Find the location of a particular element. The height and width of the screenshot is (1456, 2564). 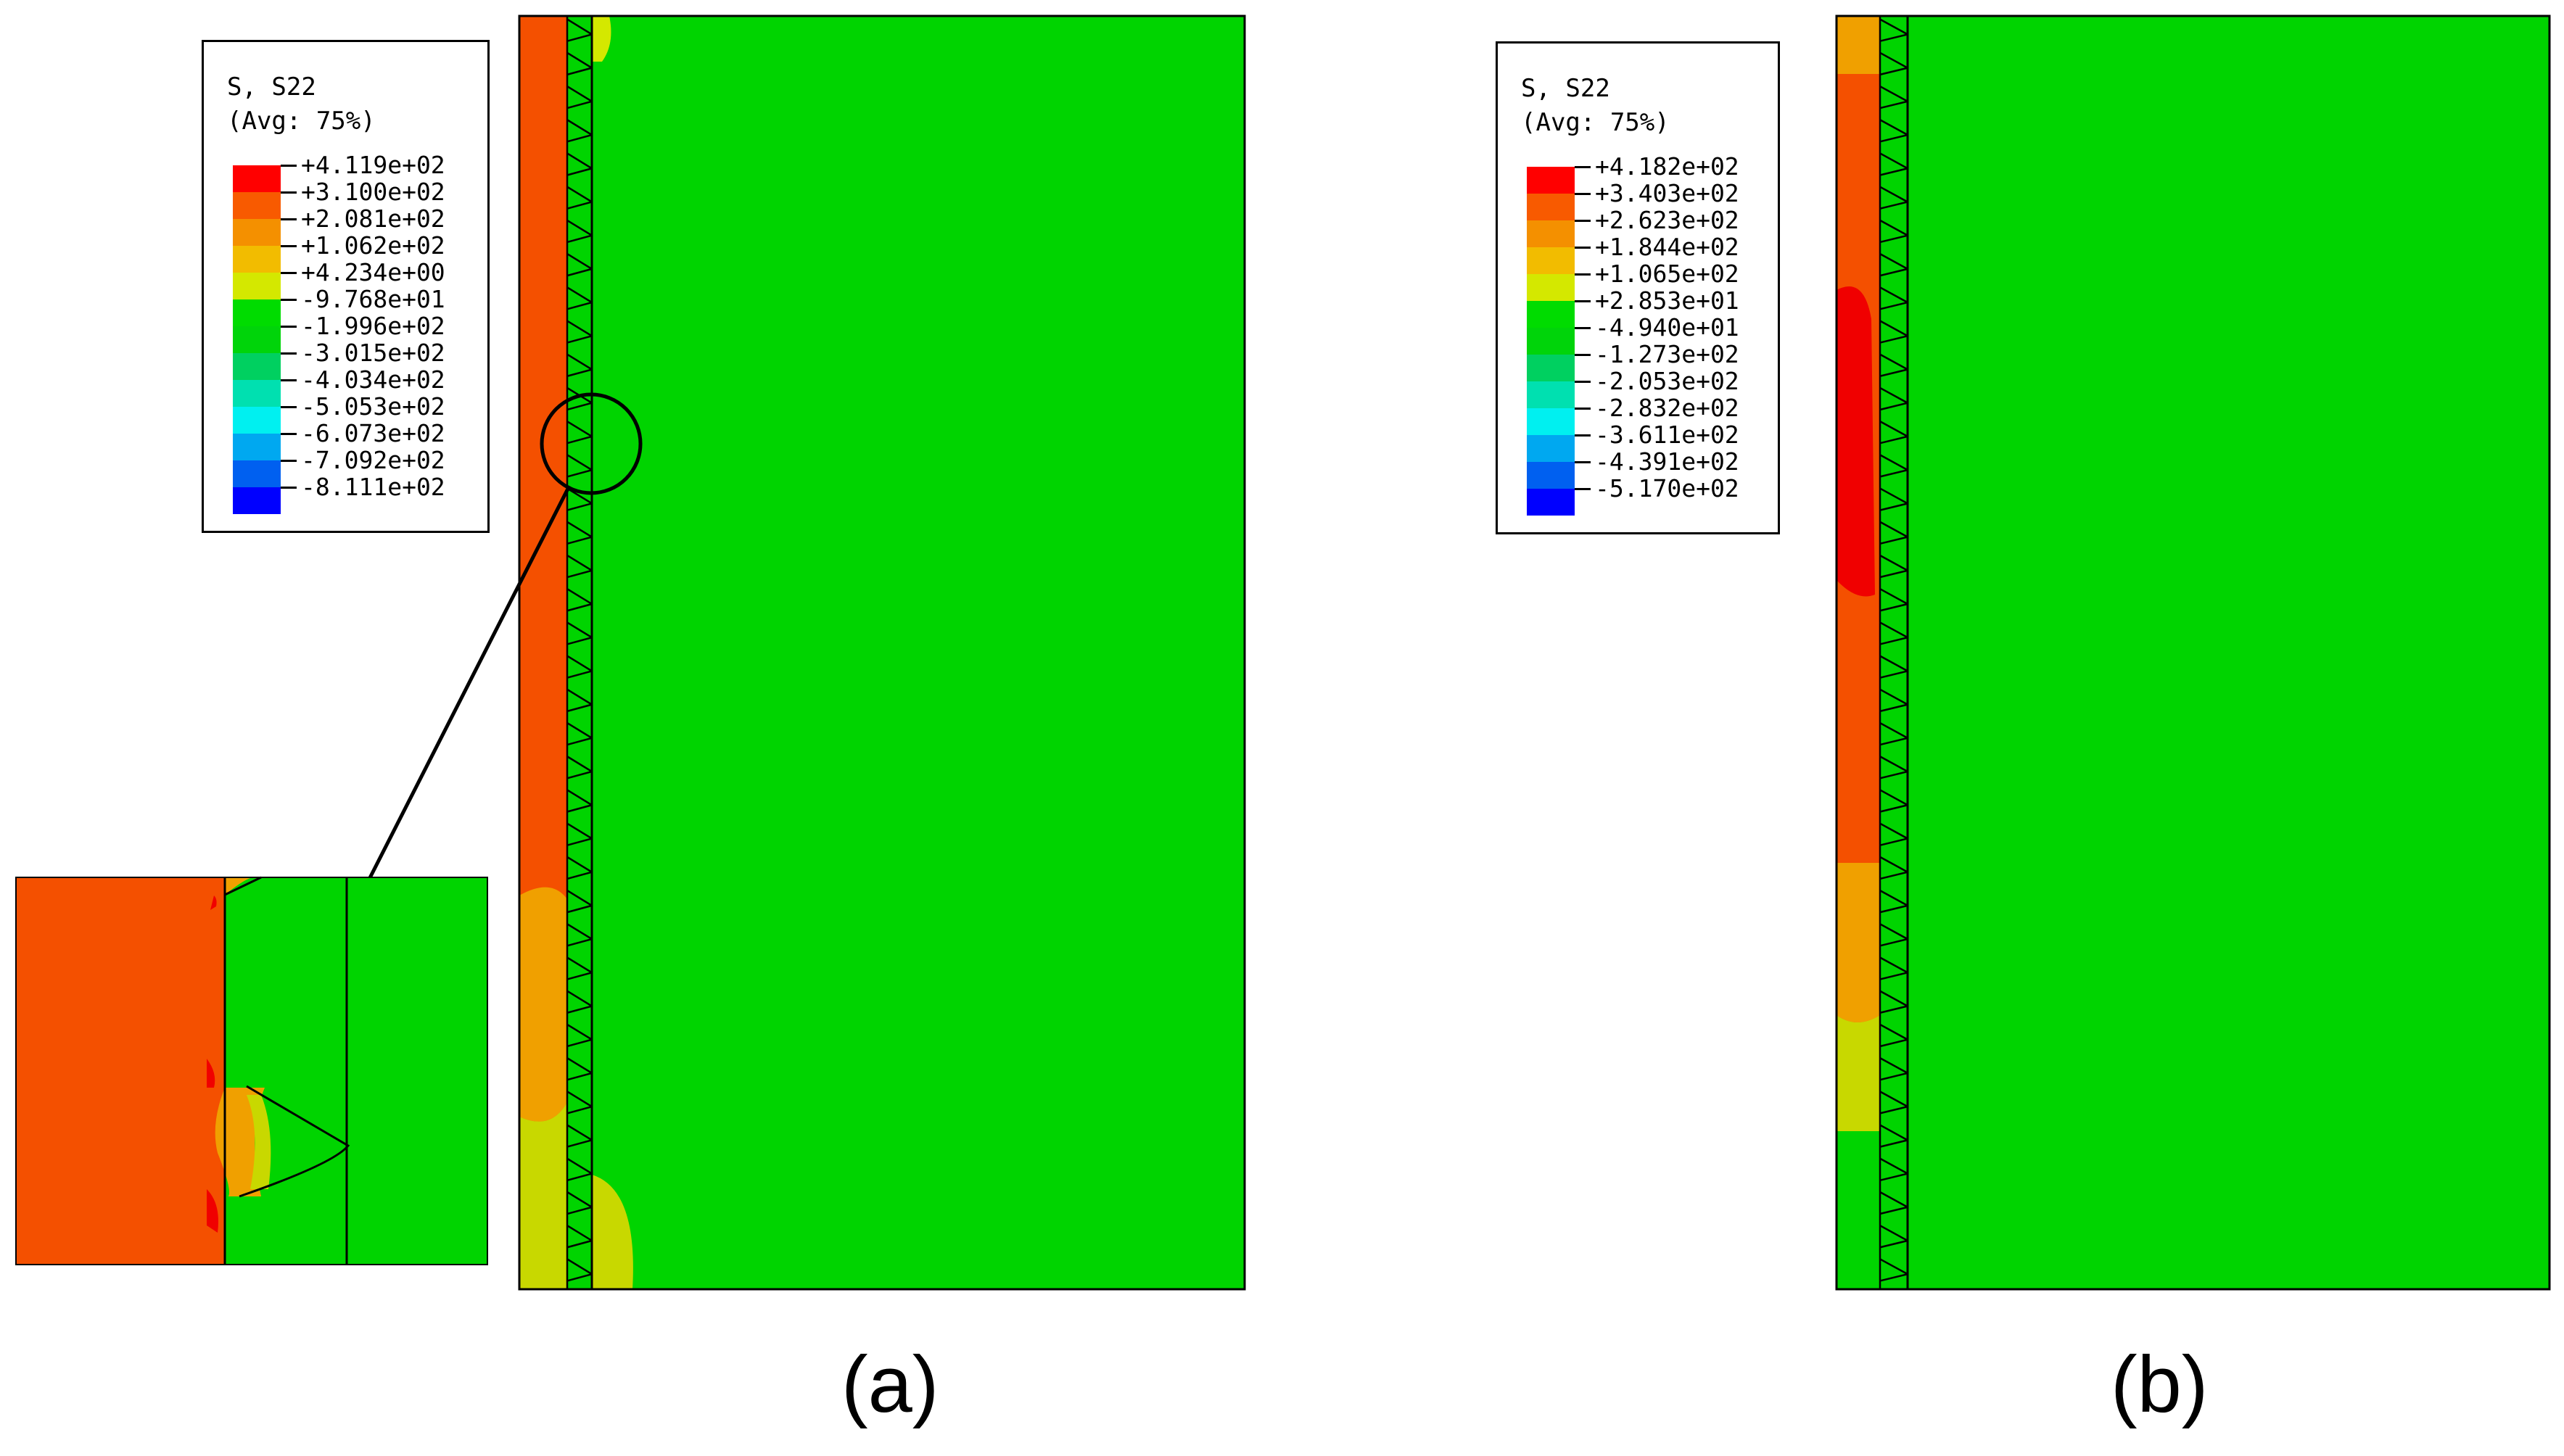

panel-b-rim-red is located at coordinates (1856, 441).